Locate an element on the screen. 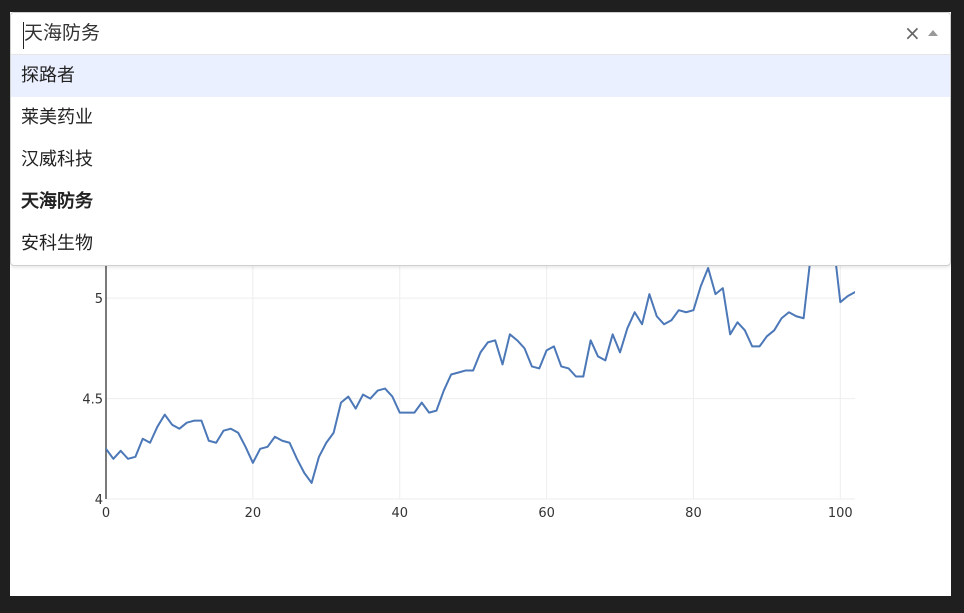  caret-up-icon is located at coordinates (933, 33).